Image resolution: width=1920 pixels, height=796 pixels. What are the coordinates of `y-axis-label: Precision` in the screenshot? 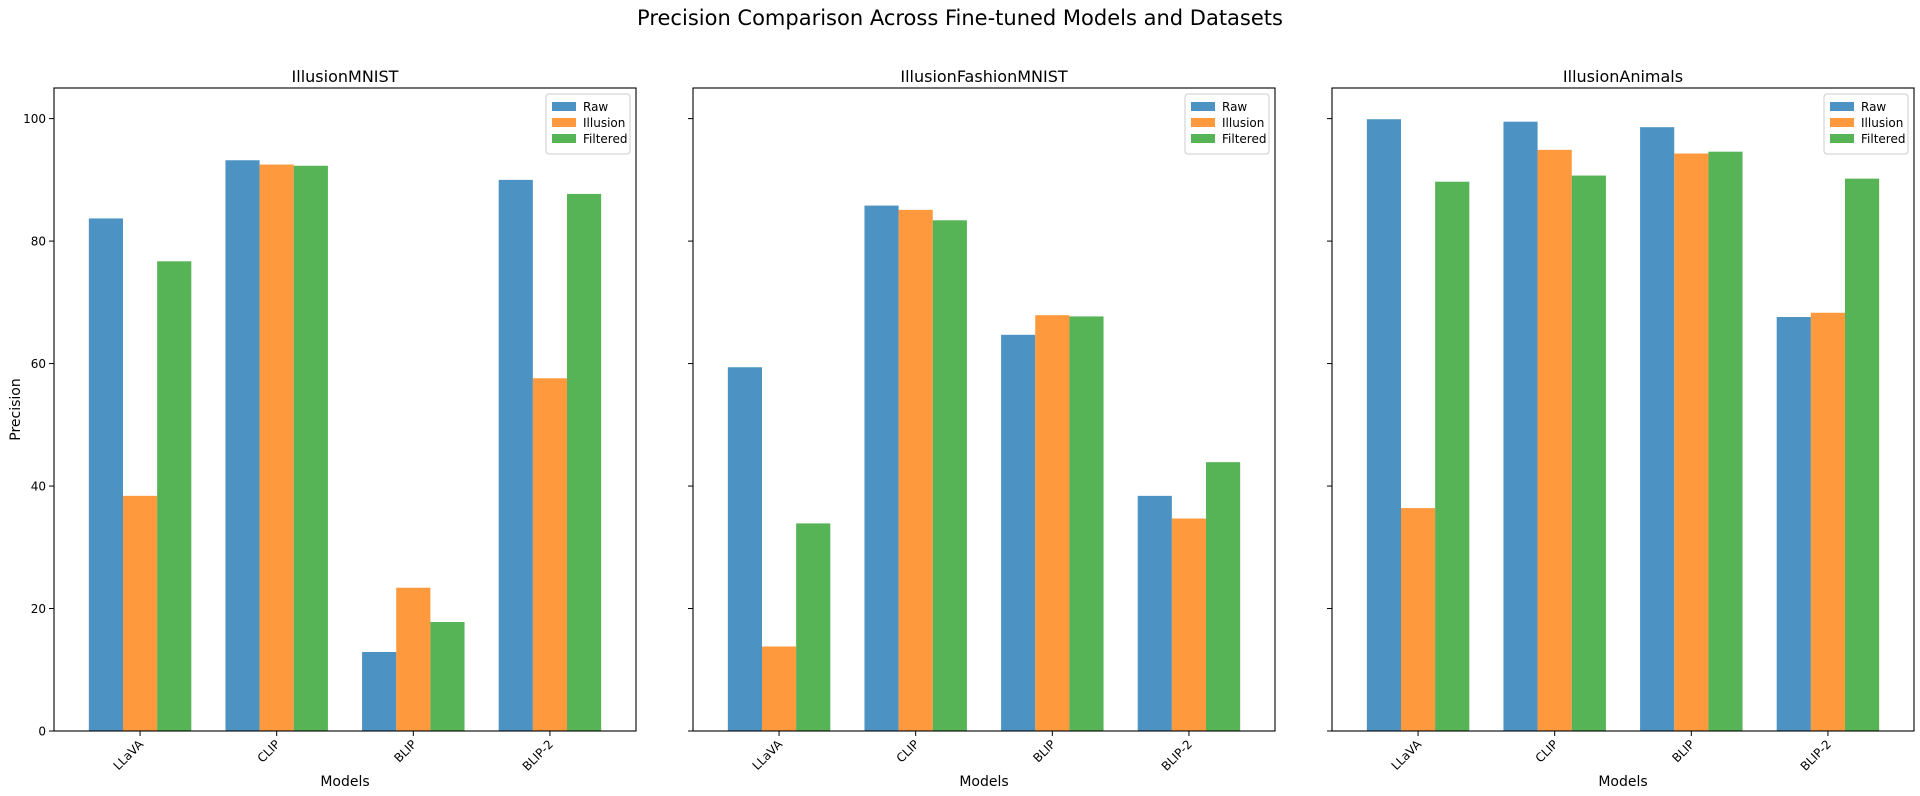 It's located at (16, 409).